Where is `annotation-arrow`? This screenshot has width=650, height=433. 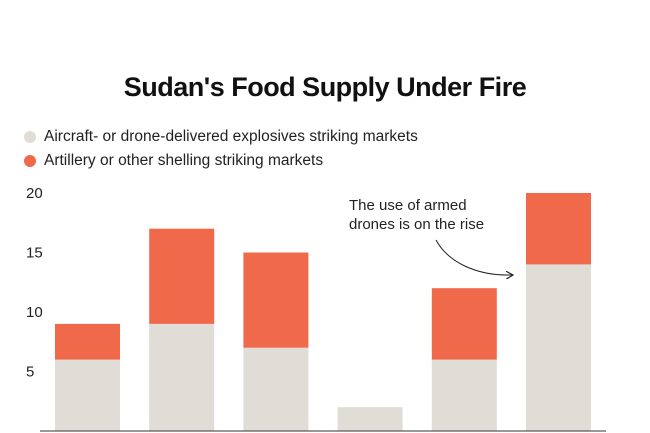 annotation-arrow is located at coordinates (473, 257).